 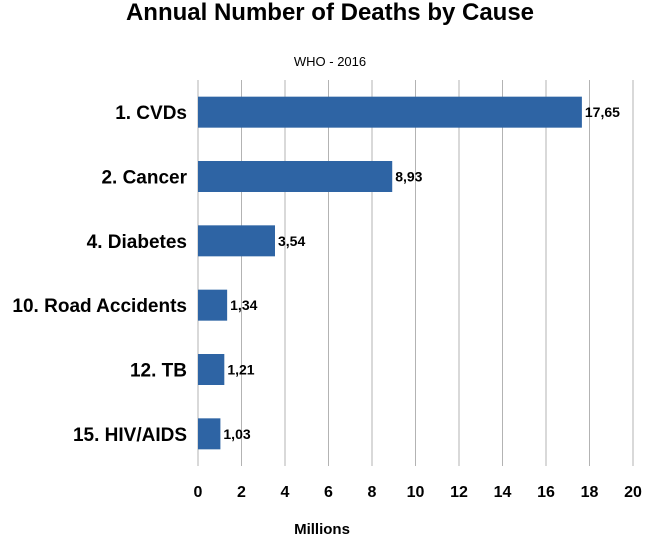 I want to click on x-axis-ticks: 0 2 4 6 8 10 12 14 16 18 20, so click(x=418, y=492).